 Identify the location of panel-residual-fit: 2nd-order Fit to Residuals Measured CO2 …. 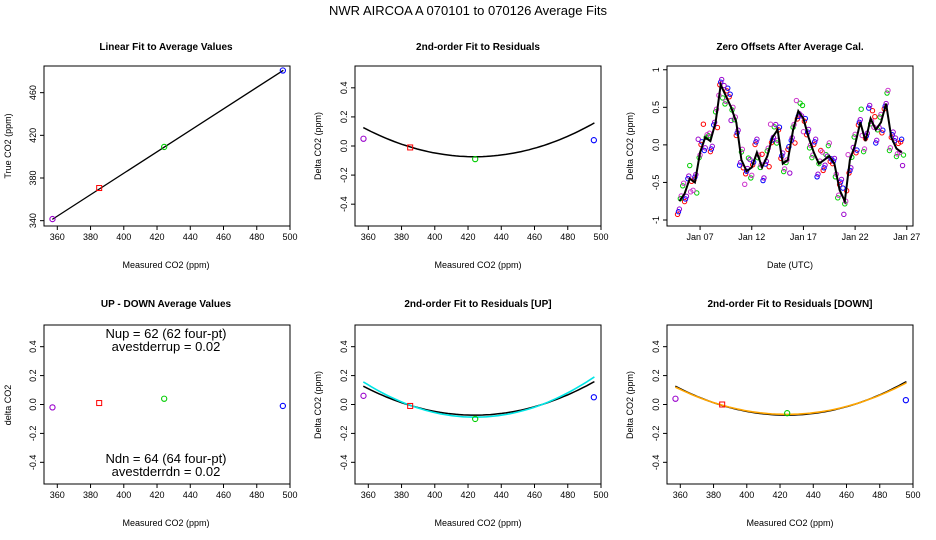
(461, 156).